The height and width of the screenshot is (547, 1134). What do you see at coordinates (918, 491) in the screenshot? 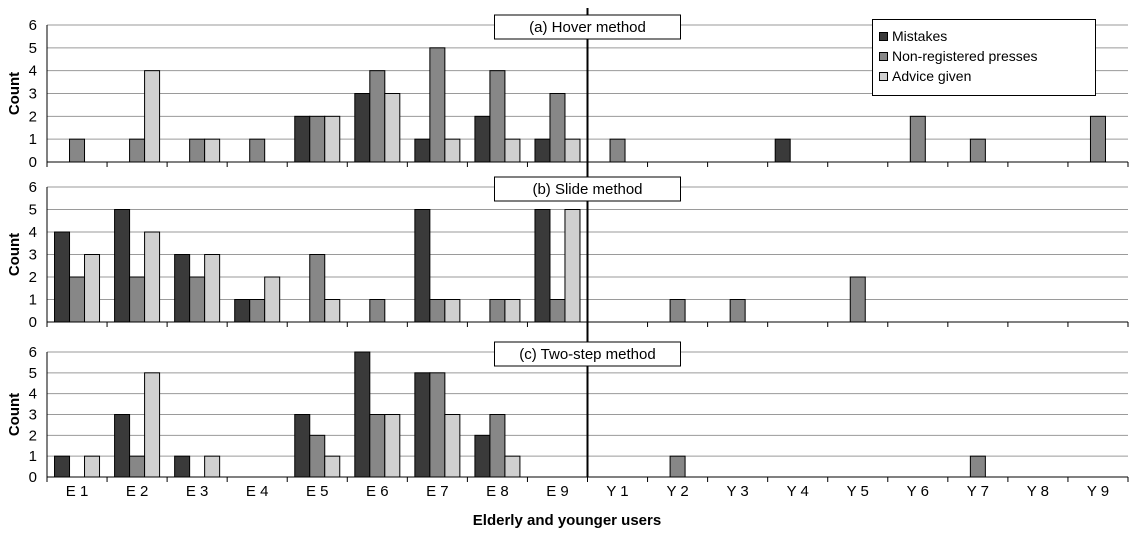
I see `x-tick-label: Y 6` at bounding box center [918, 491].